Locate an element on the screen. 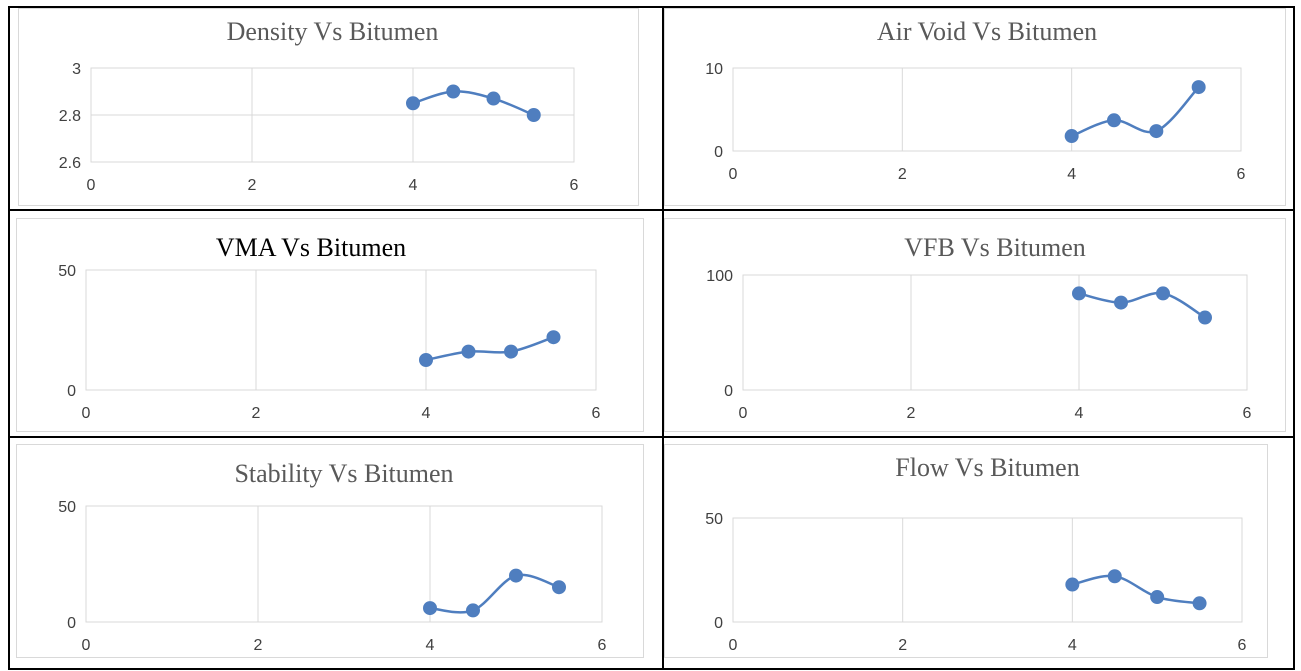 This screenshot has height=671, width=1301. stability-y-tick-label-1: 50 is located at coordinates (67, 507).